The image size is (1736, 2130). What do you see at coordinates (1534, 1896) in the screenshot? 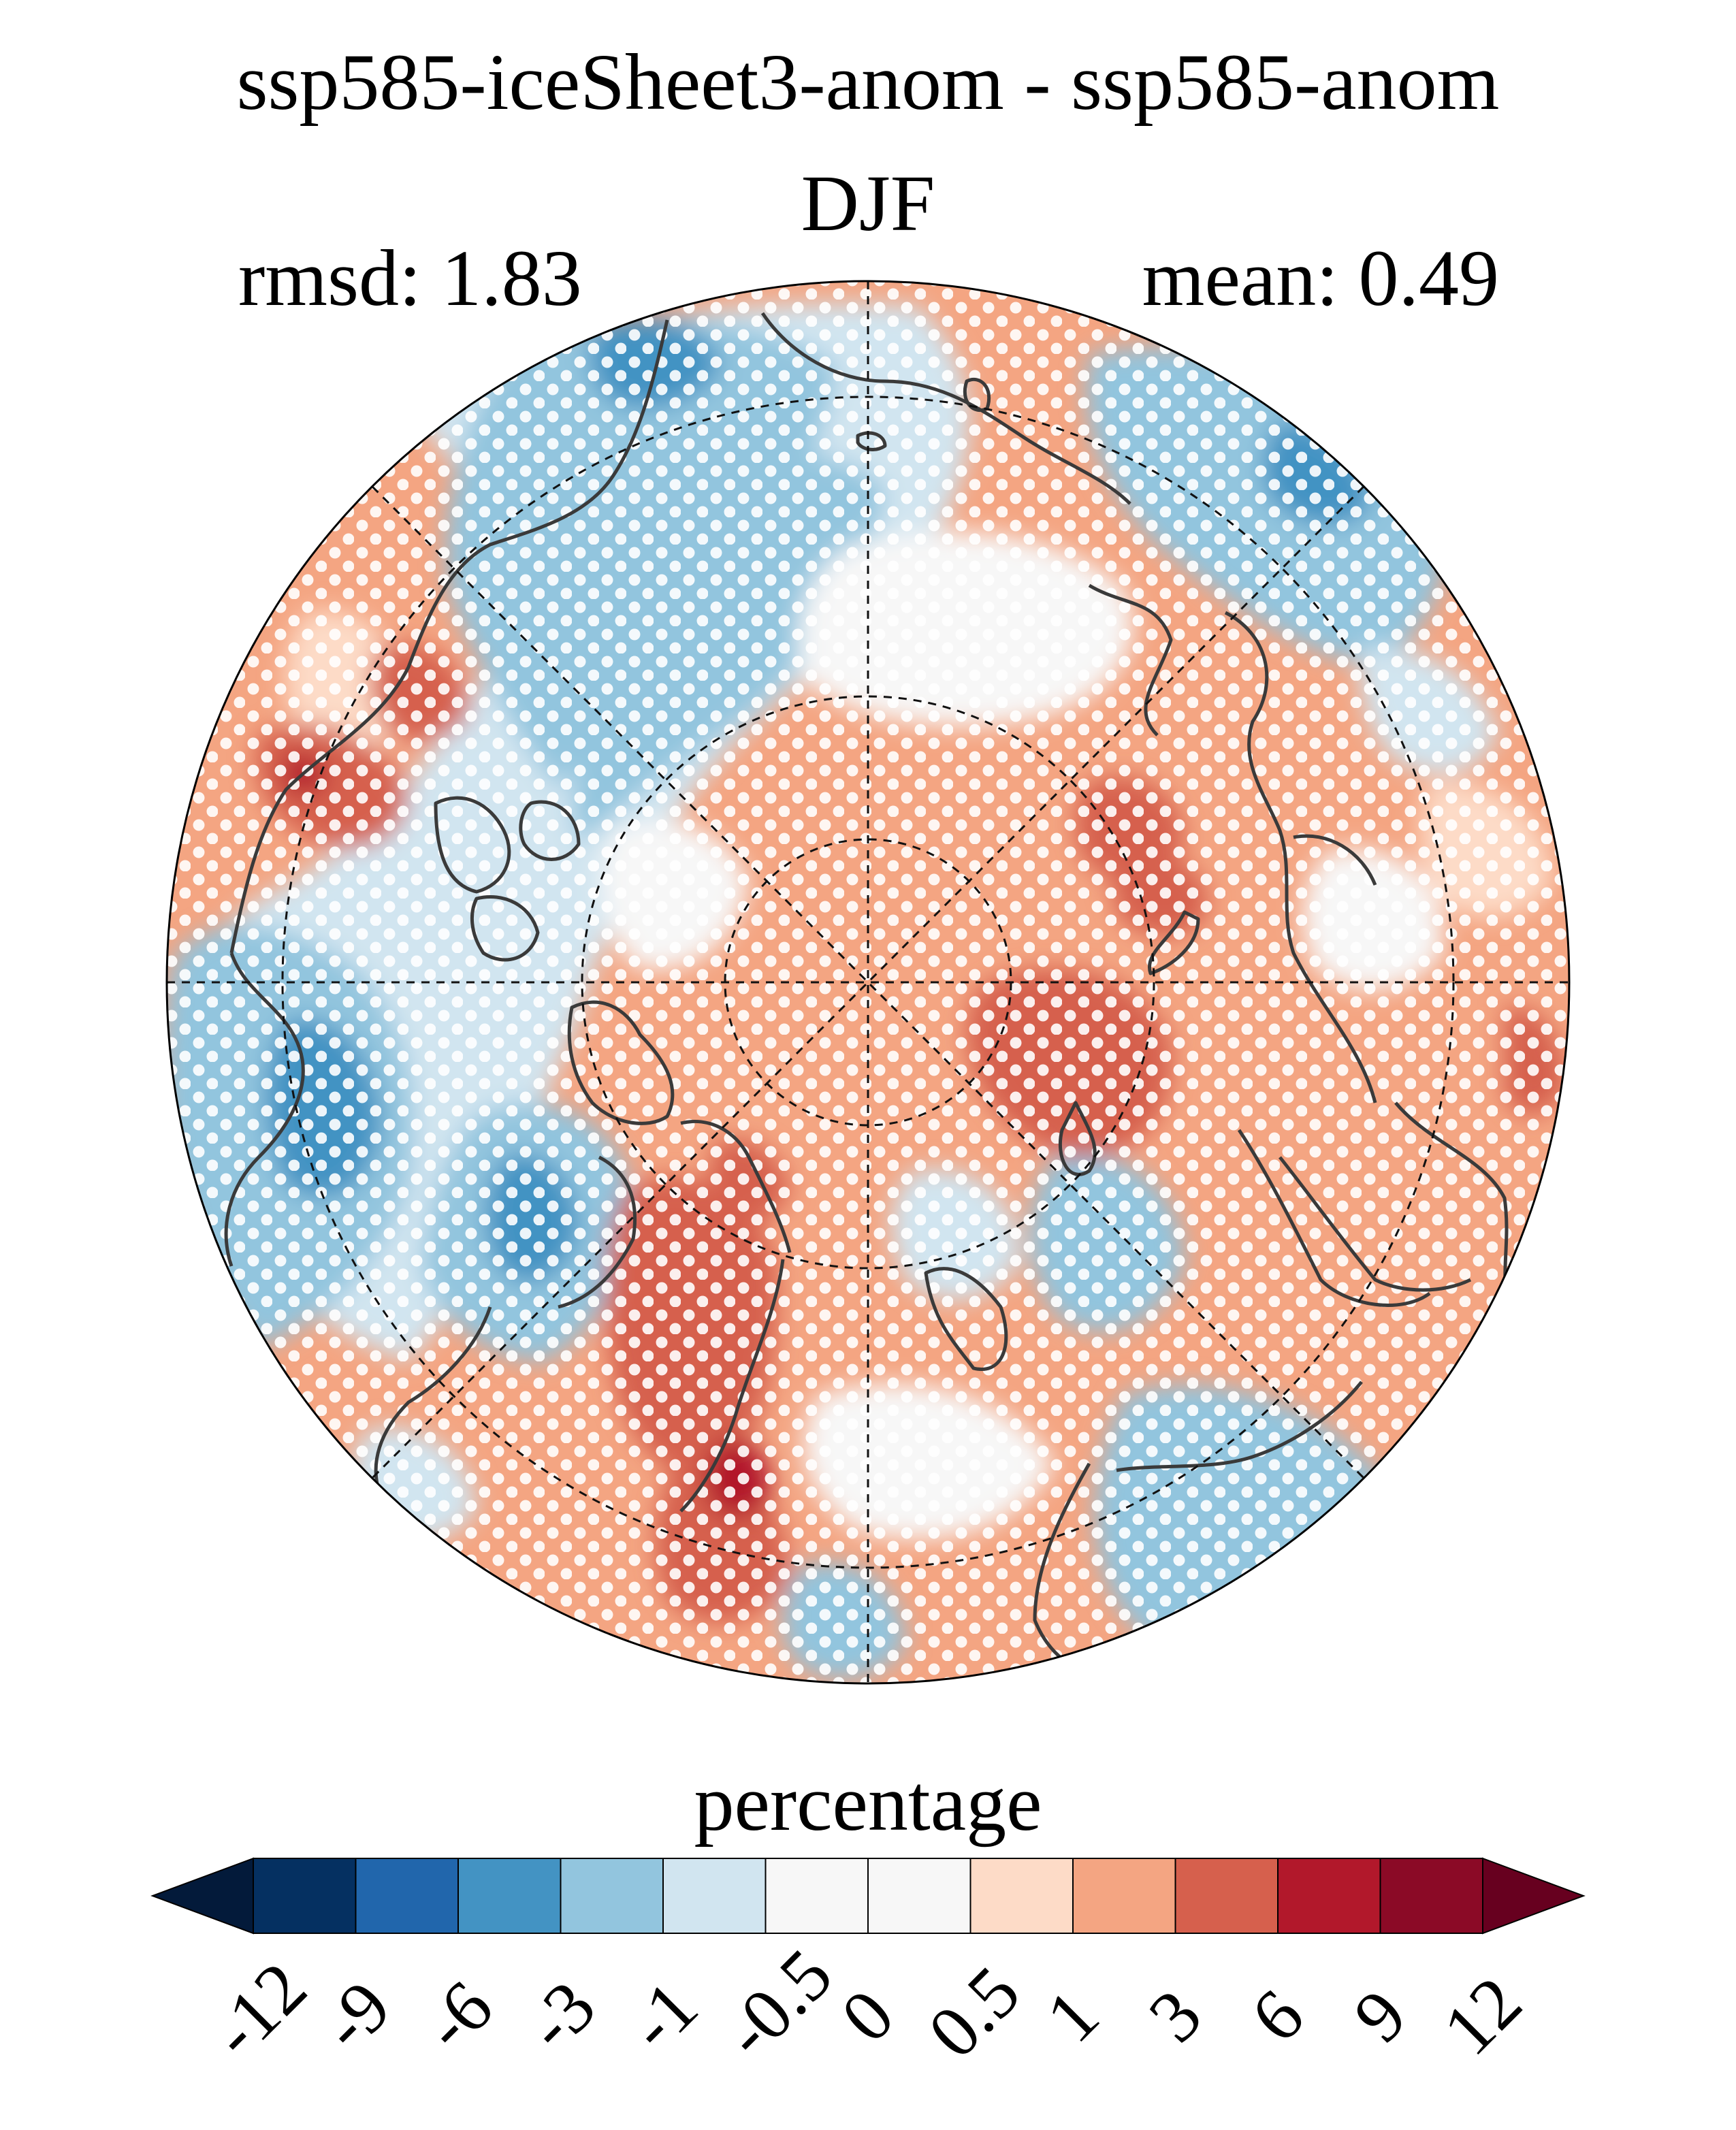
I see `colorbar-over-arrow` at bounding box center [1534, 1896].